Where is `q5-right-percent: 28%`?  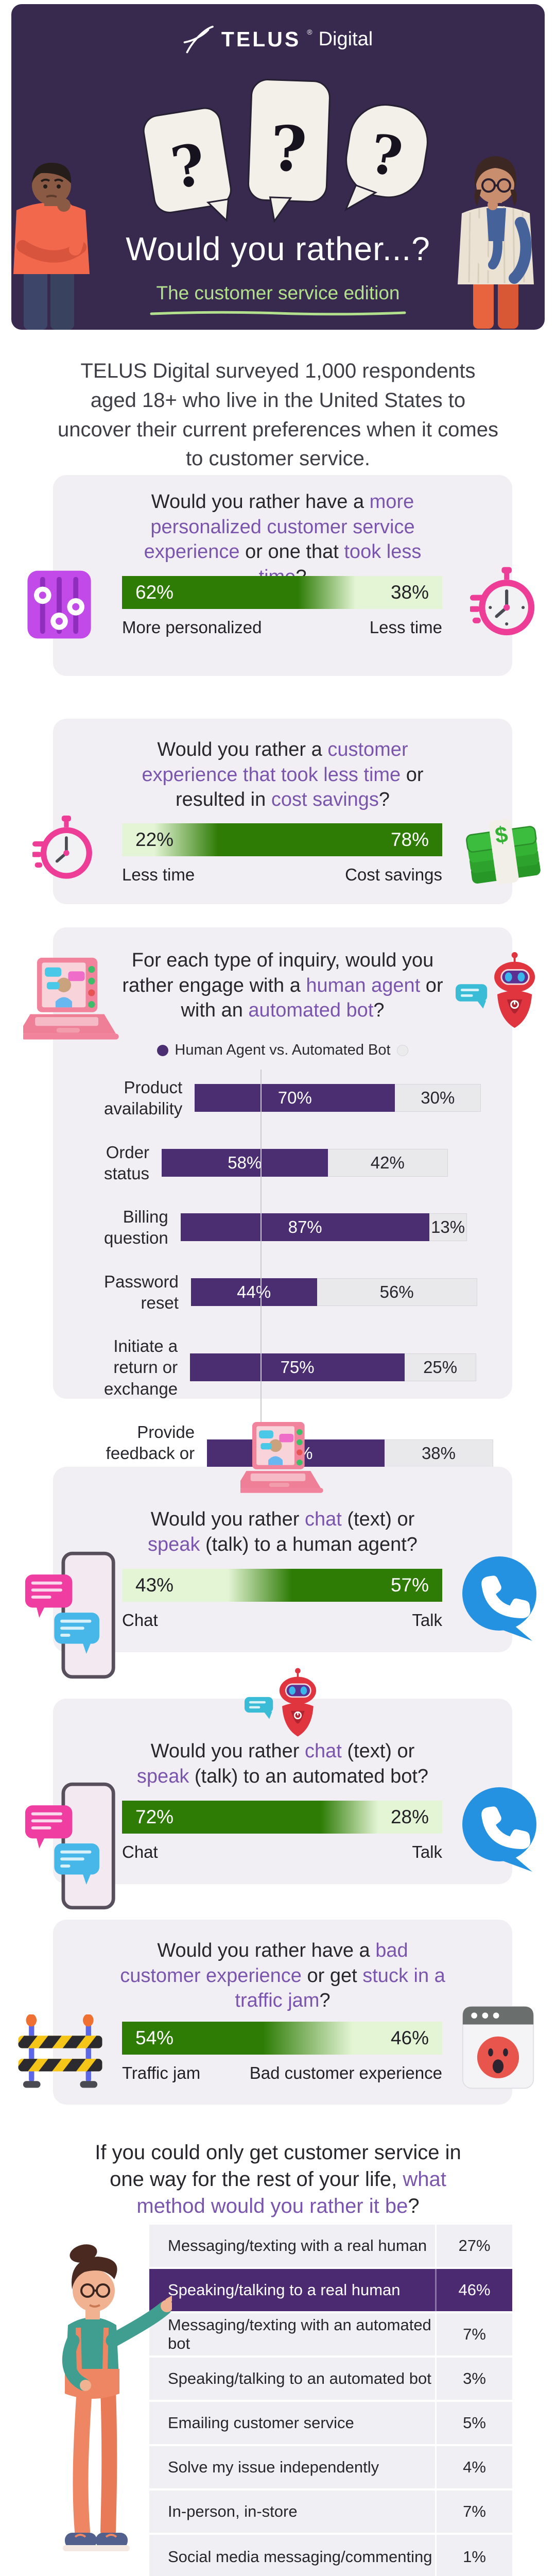
q5-right-percent: 28% is located at coordinates (409, 1816).